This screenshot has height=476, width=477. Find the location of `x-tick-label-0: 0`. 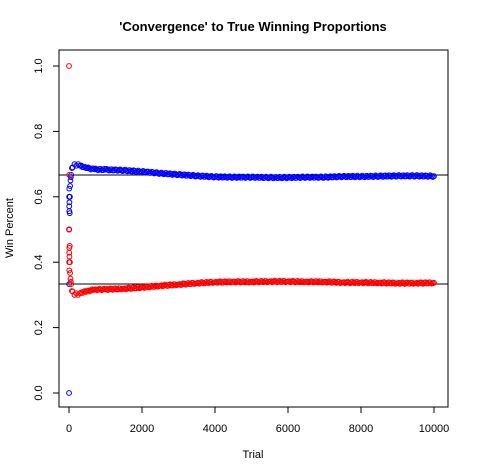

x-tick-label-0: 0 is located at coordinates (69, 429).